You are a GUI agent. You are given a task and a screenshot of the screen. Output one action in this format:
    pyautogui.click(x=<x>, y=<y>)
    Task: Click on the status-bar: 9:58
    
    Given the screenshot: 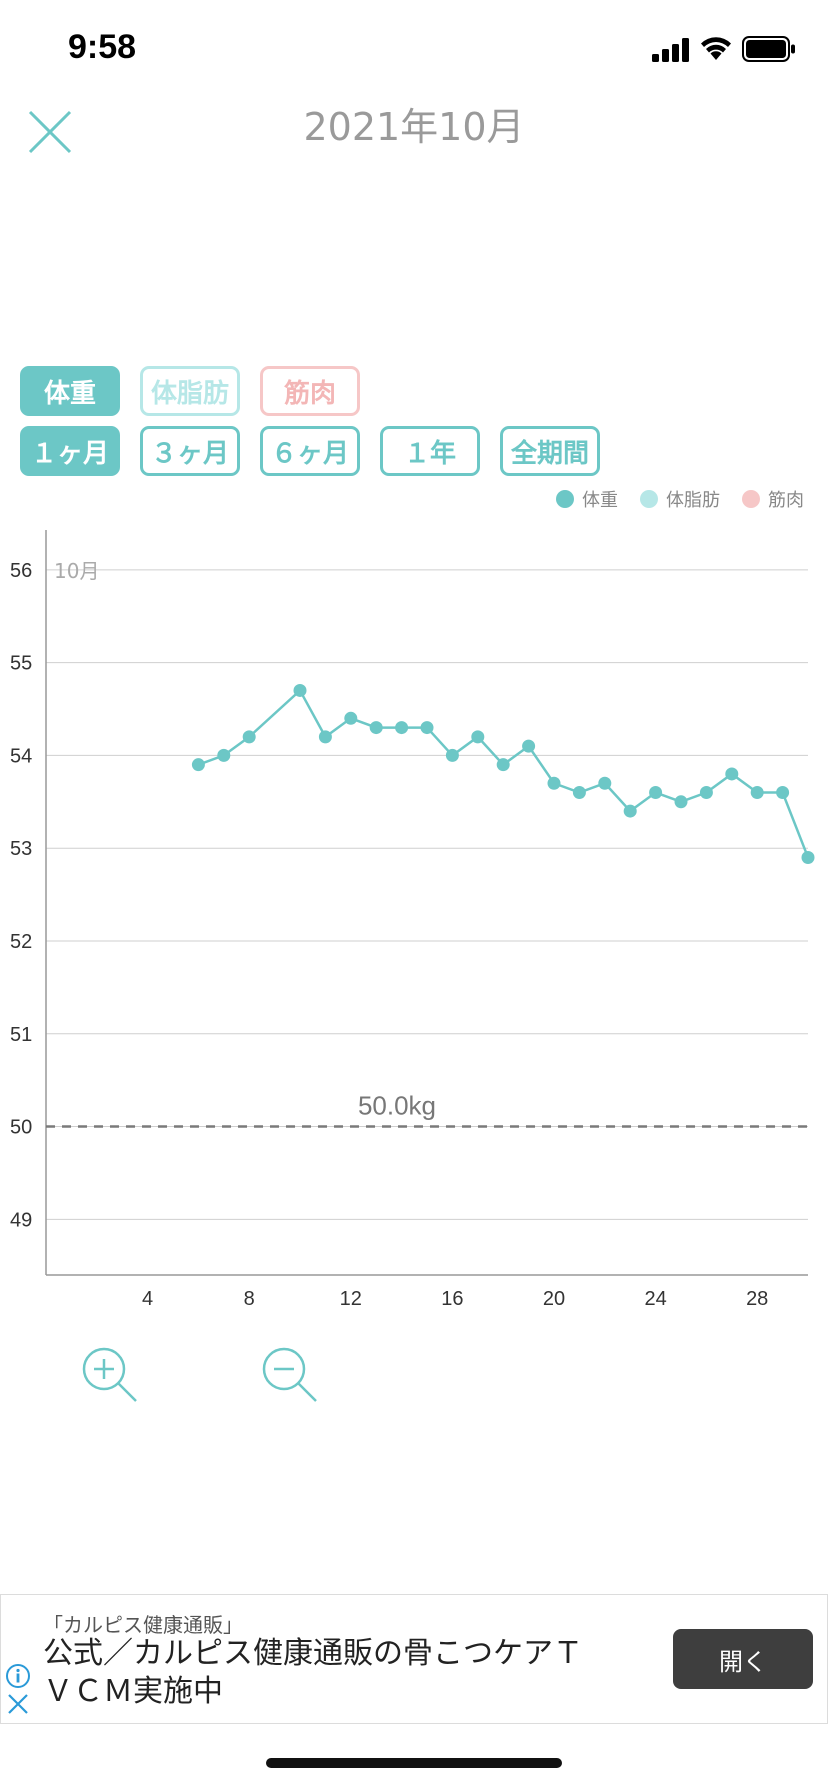 What is the action you would take?
    pyautogui.click(x=414, y=50)
    